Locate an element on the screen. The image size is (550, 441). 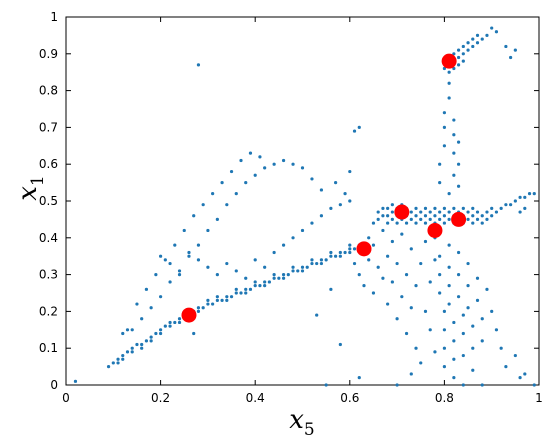
y-axis-title: x1 is located at coordinates (30, 188).